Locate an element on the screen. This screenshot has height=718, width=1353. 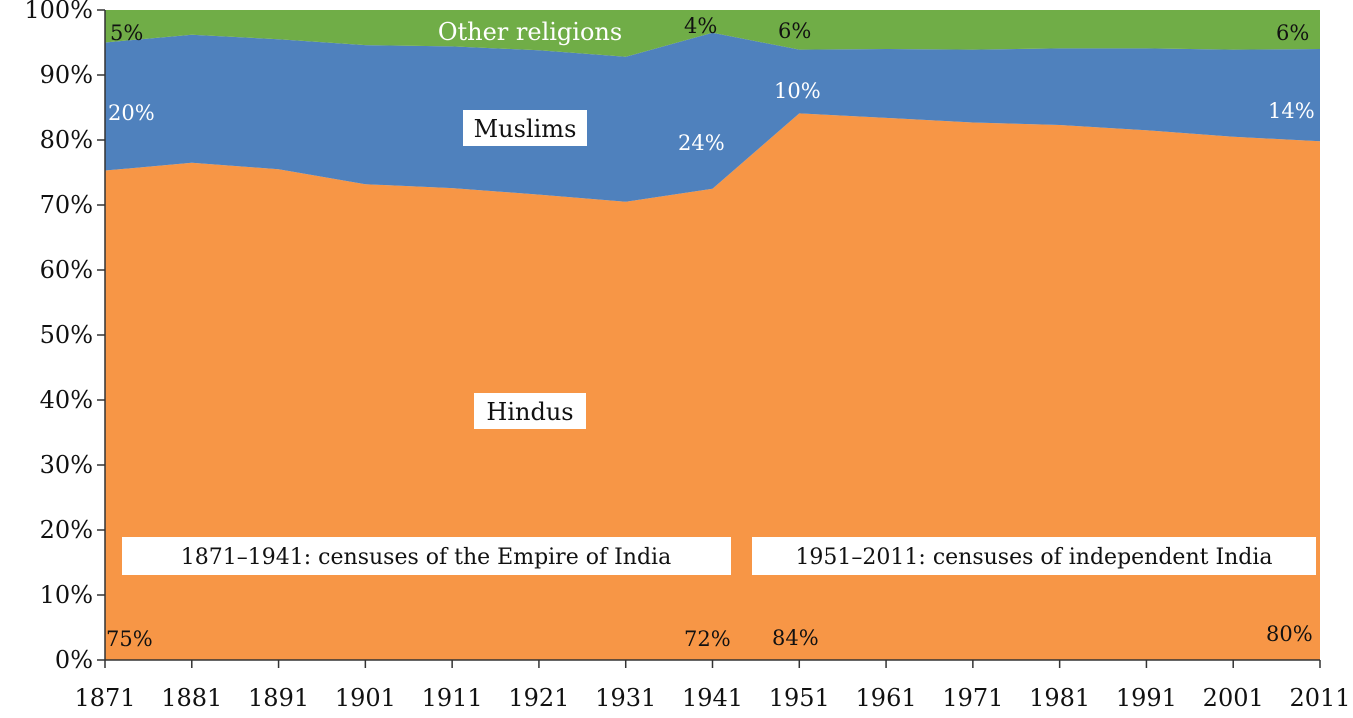
x-tick-label: 1991 is located at coordinates (1146, 698).